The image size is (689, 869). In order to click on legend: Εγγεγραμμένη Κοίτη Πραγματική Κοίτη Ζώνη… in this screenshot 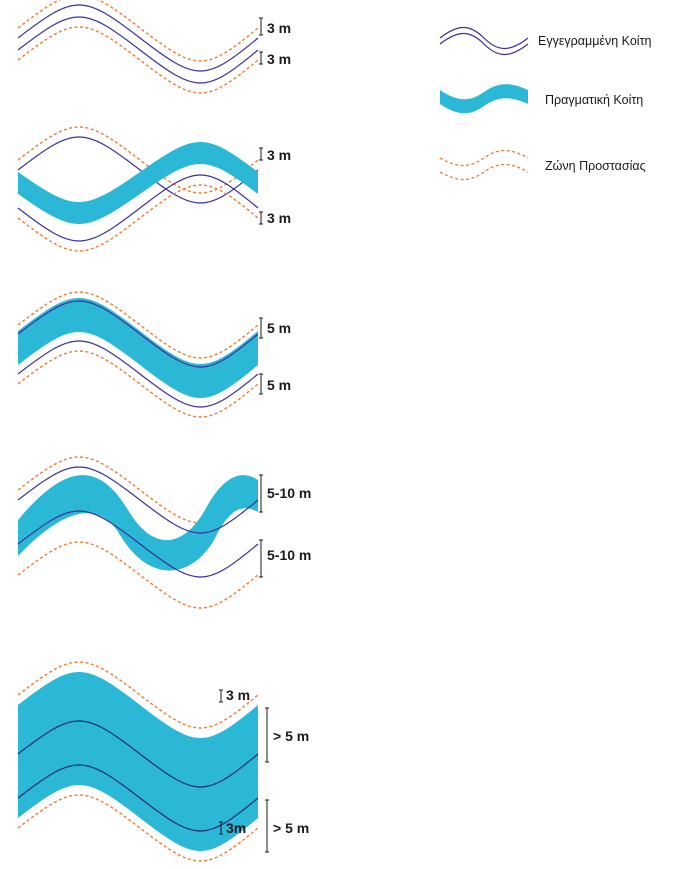, I will do `click(545, 103)`.